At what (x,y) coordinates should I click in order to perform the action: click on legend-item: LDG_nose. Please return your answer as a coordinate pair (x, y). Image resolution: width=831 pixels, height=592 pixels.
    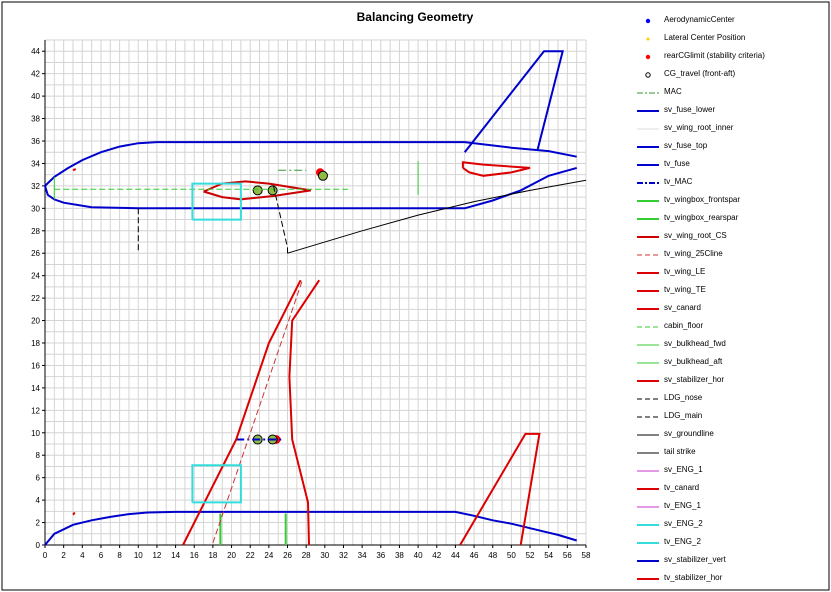
    Looking at the image, I should click on (732, 399).